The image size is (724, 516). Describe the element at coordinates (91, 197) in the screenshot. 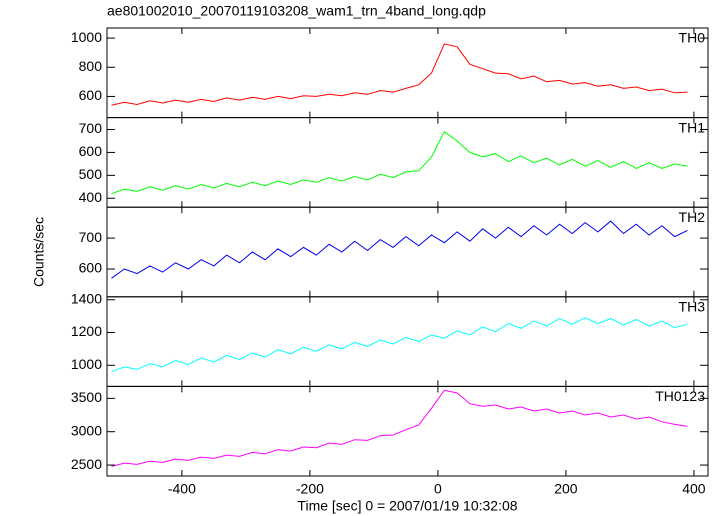

I see `y-tick-label: 400` at that location.